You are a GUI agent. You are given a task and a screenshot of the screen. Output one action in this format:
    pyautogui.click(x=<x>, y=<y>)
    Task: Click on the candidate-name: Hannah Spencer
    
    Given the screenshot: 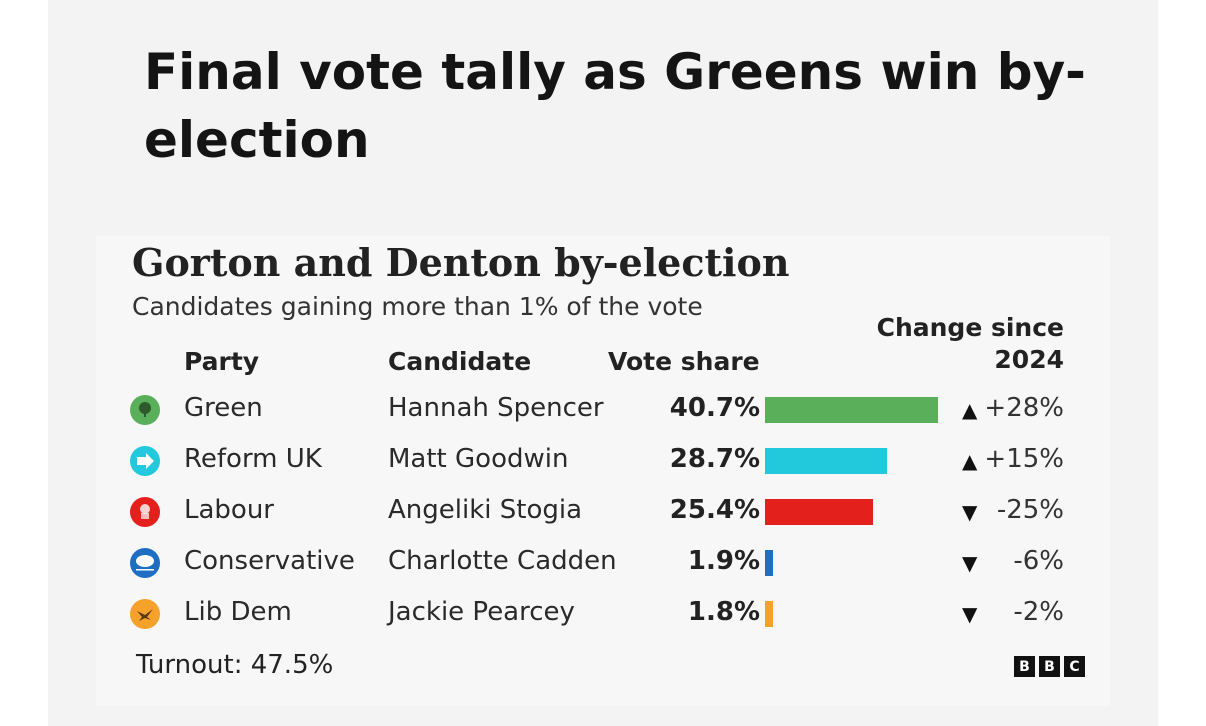 What is the action you would take?
    pyautogui.click(x=496, y=408)
    